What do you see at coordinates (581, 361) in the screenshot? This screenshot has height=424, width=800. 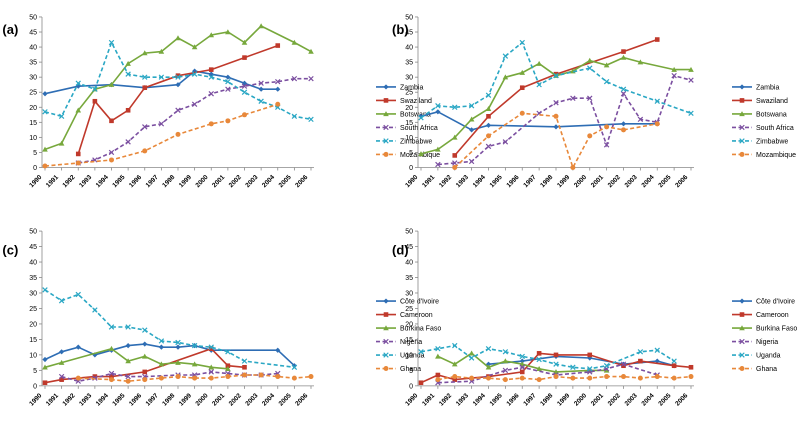 I see `series-line-c-te-d-ivoire` at bounding box center [581, 361].